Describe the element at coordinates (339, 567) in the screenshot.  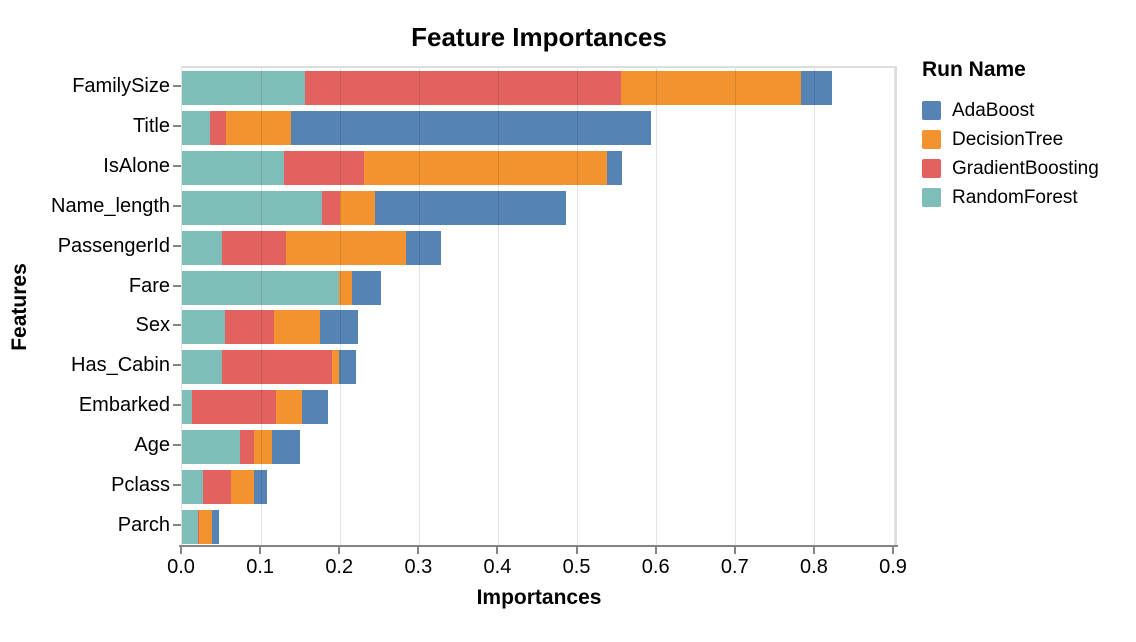
I see `x-tick-label-0.2: 0.2` at that location.